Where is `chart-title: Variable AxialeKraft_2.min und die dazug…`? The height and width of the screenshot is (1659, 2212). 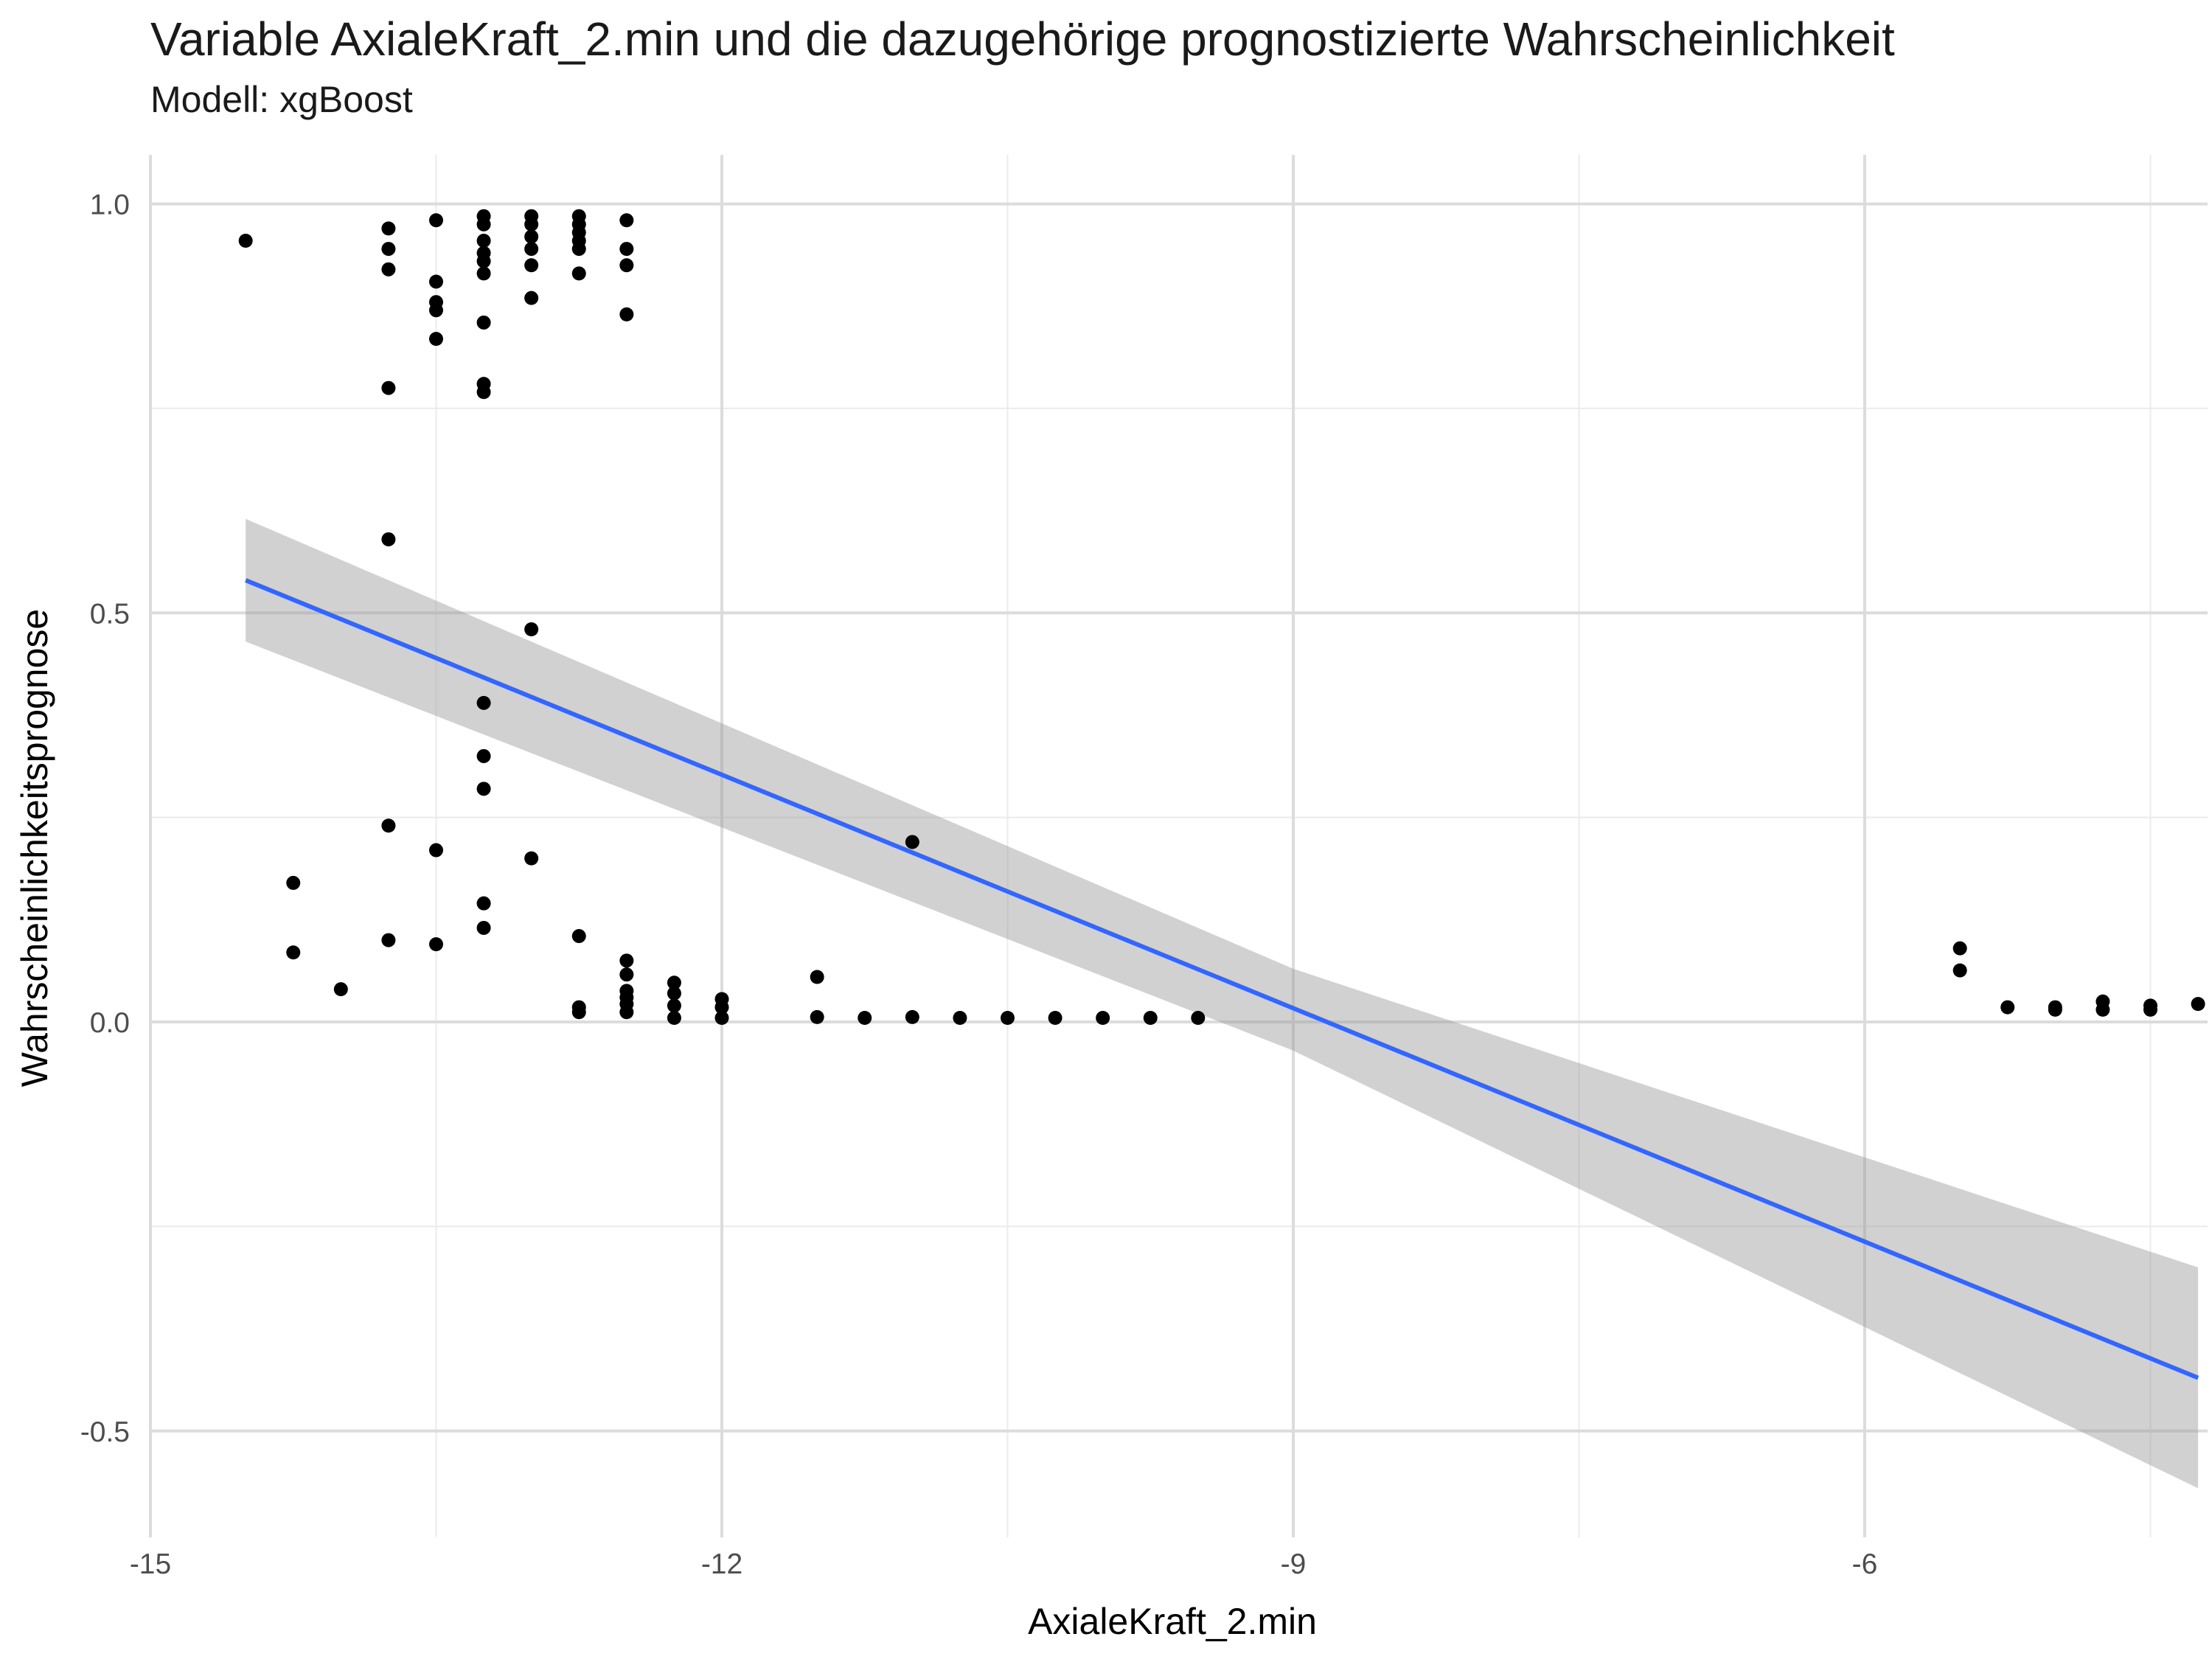 chart-title: Variable AxialeKraft_2.min und die dazug… is located at coordinates (1022, 39).